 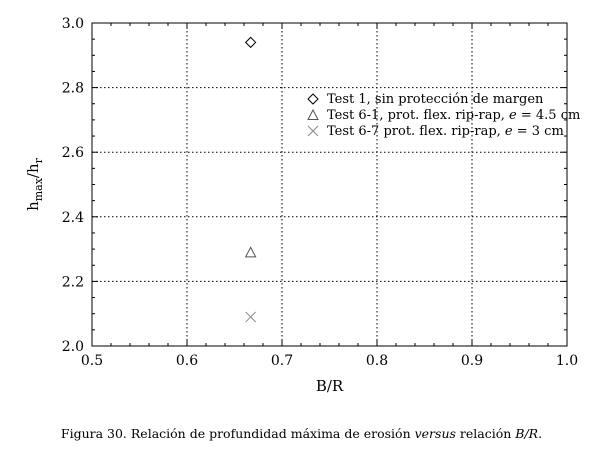 What do you see at coordinates (567, 361) in the screenshot?
I see `x-tick-label: 1.0` at bounding box center [567, 361].